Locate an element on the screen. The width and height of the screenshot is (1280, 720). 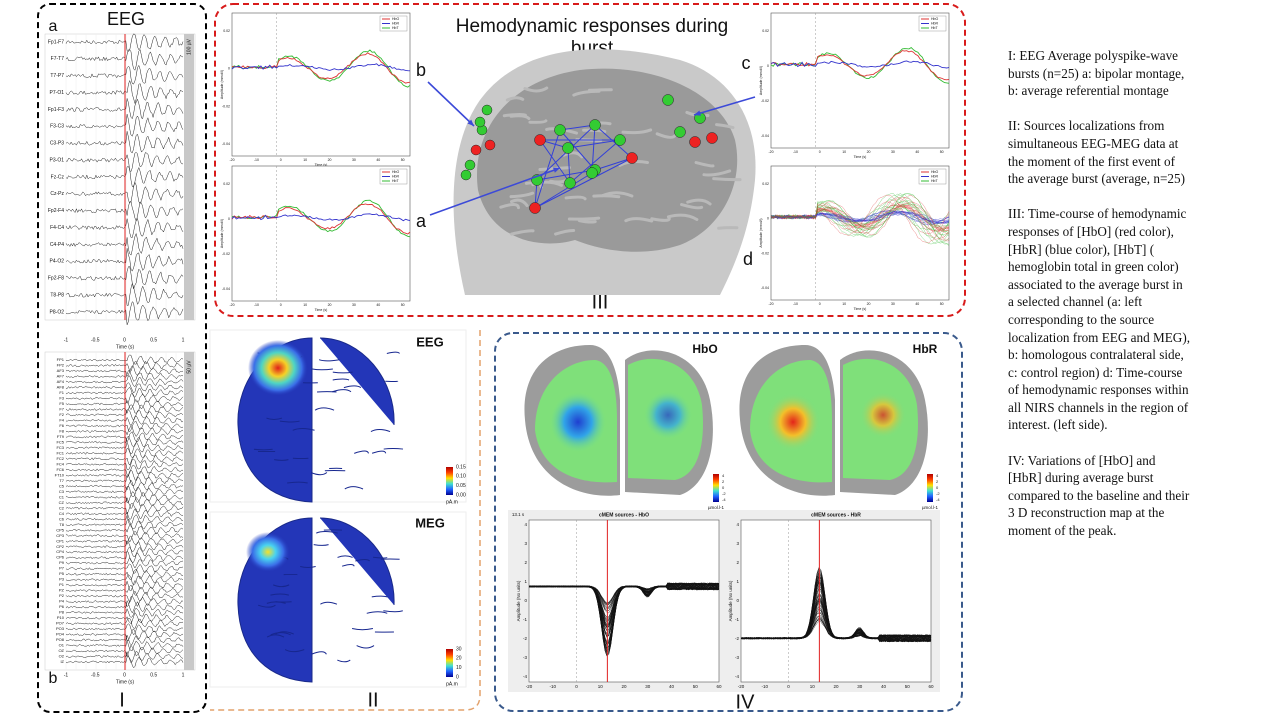
y-tick-label: -4 is located at coordinates (737, 676).